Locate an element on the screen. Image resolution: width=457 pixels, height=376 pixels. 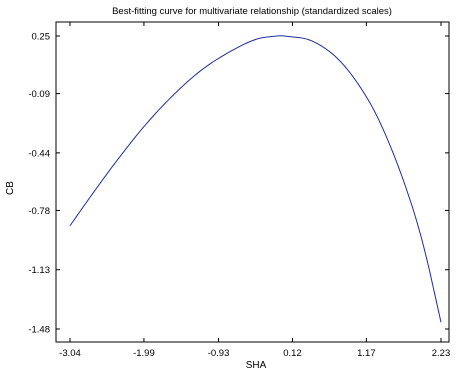
x-axis-label: SHA is located at coordinates (256, 365).